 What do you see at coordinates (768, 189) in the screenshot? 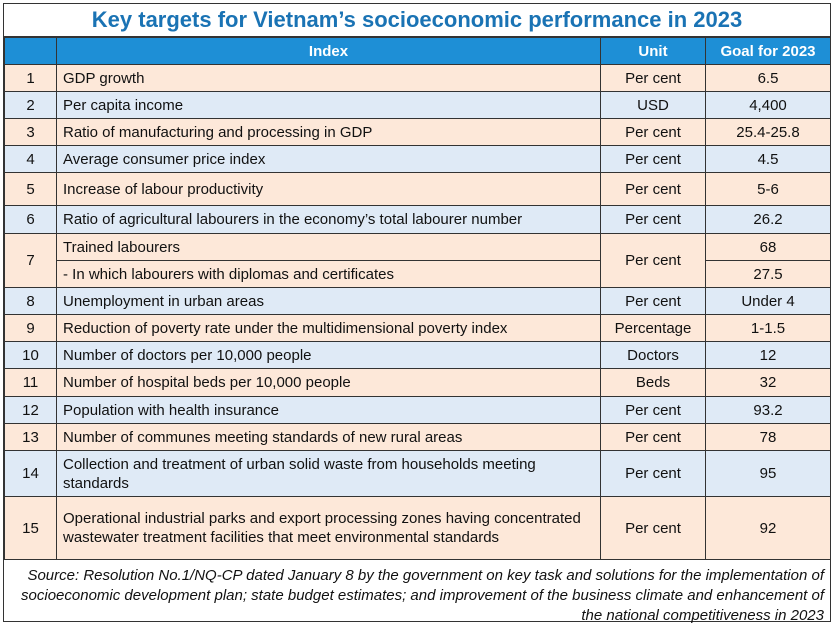
I see `row-goal: 5-6` at bounding box center [768, 189].